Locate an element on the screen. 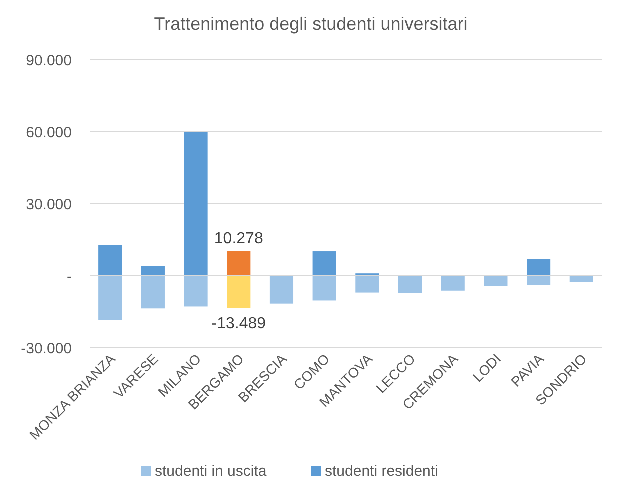 Image resolution: width=622 pixels, height=488 pixels. legend-label: studenti residenti is located at coordinates (381, 471).